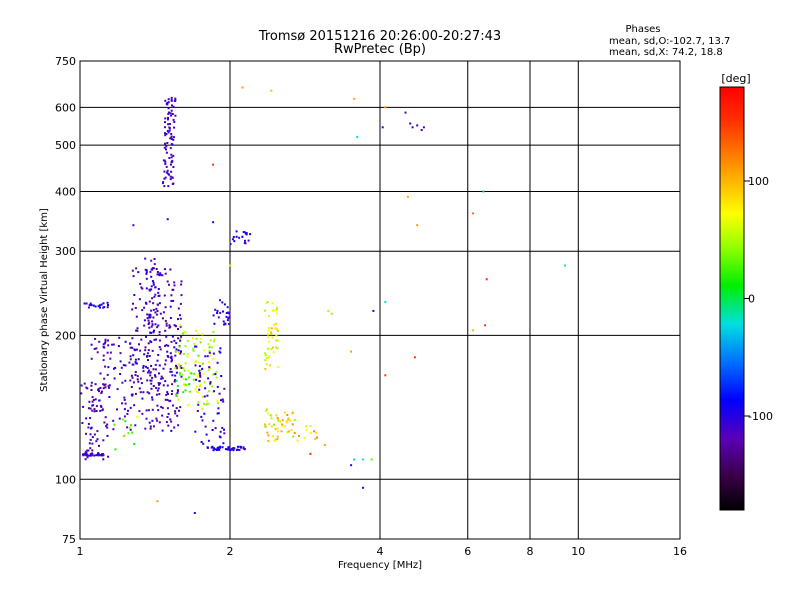 The width and height of the screenshot is (800, 600). Describe the element at coordinates (65, 145) in the screenshot. I see `y-tick-label: 500` at that location.